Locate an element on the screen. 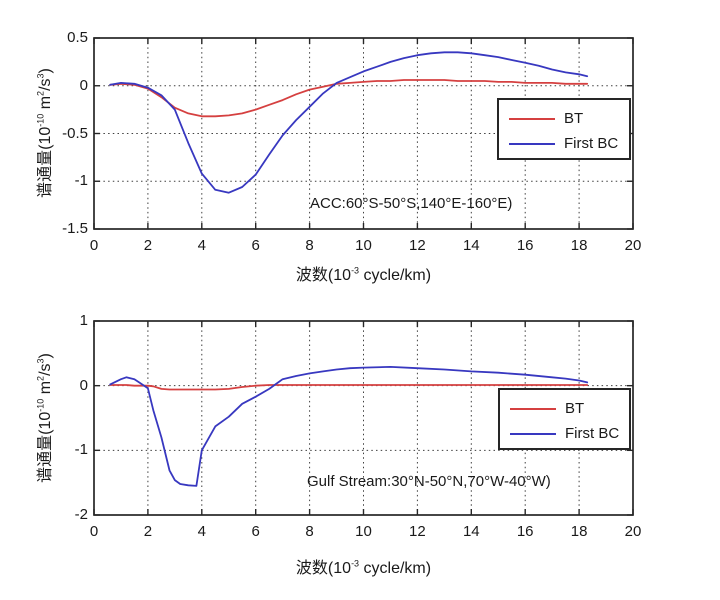 This screenshot has height=600, width=720. y-axis-label-bottom: 谱通量(10-10 m2/s3) is located at coordinates (44, 418).